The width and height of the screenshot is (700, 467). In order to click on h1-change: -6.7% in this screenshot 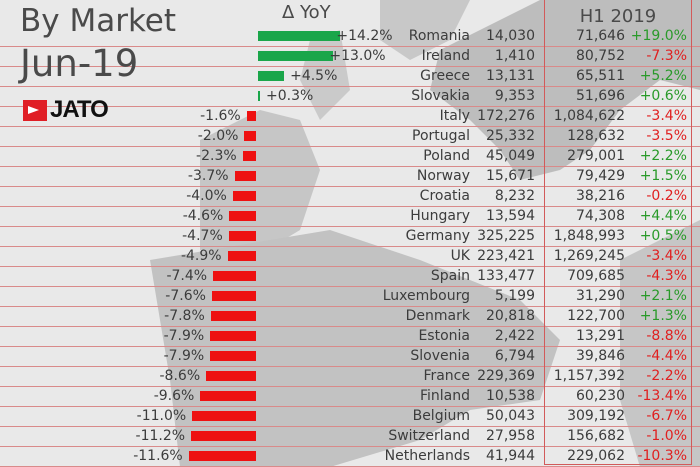, I will do `click(666, 416)`.